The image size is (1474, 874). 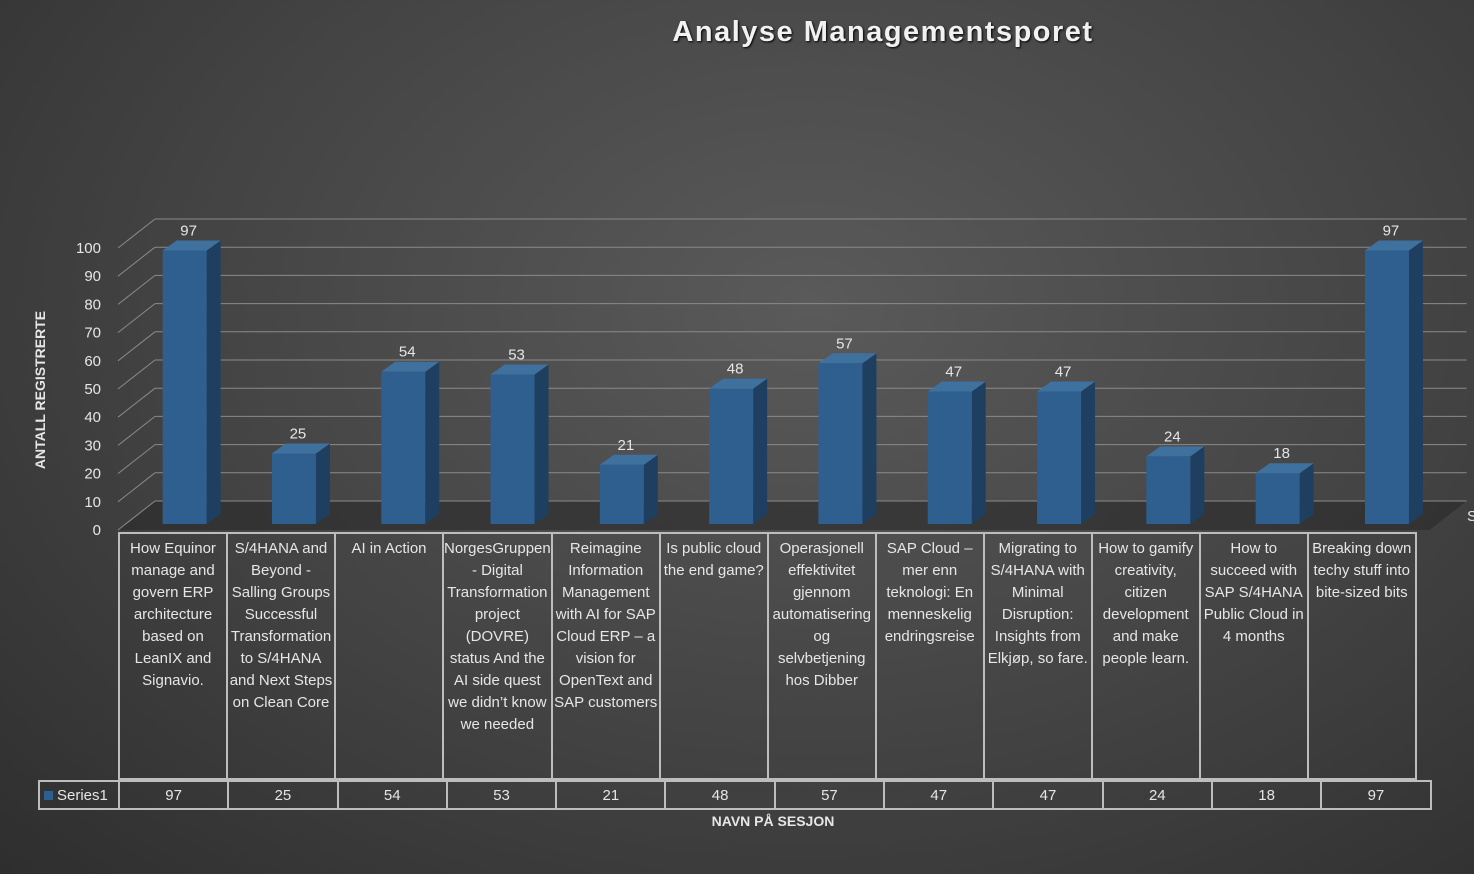 What do you see at coordinates (97, 530) in the screenshot?
I see `y-tick-label: 0` at bounding box center [97, 530].